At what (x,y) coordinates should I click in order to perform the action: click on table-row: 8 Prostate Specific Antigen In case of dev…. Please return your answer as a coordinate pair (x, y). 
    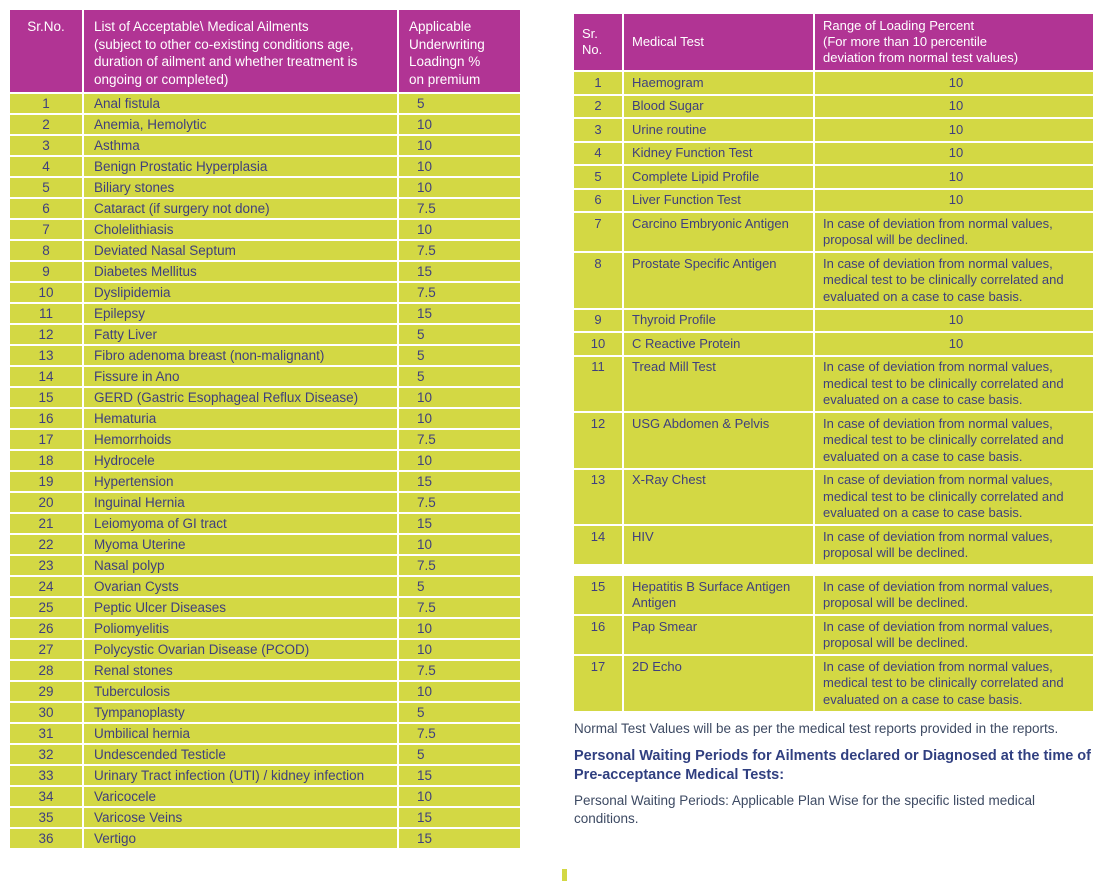
    Looking at the image, I should click on (833, 280).